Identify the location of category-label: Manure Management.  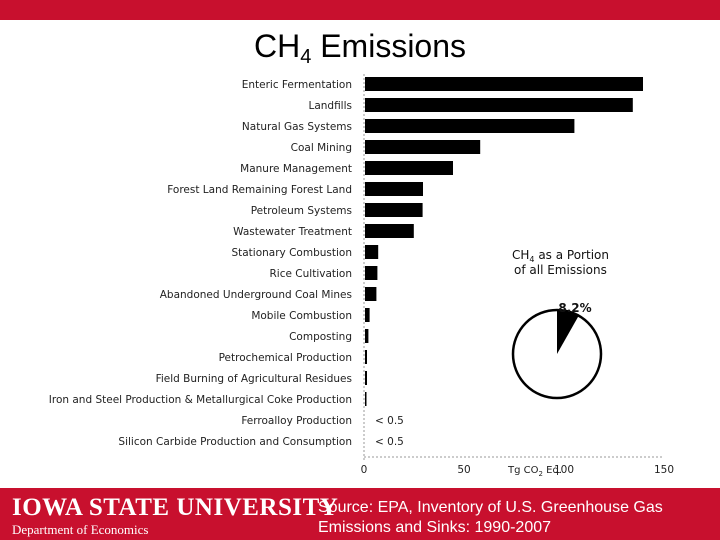
(296, 169).